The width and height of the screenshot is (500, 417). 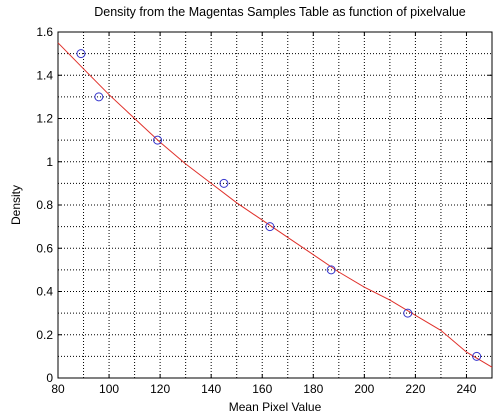 What do you see at coordinates (160, 389) in the screenshot?
I see `x-tick-label: 120` at bounding box center [160, 389].